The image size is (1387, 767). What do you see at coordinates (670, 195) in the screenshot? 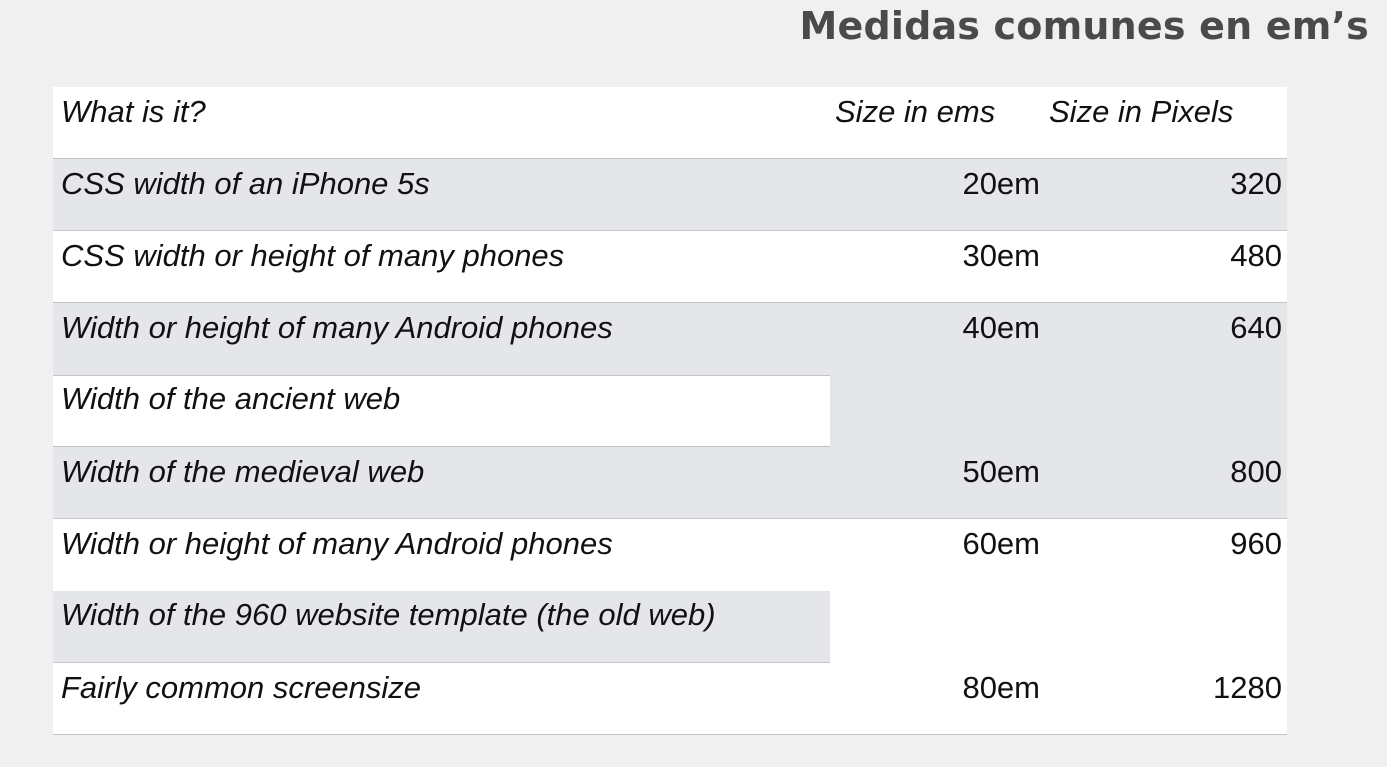
I see `table-row: CSS width of an iPhone 5s 20em 320` at bounding box center [670, 195].